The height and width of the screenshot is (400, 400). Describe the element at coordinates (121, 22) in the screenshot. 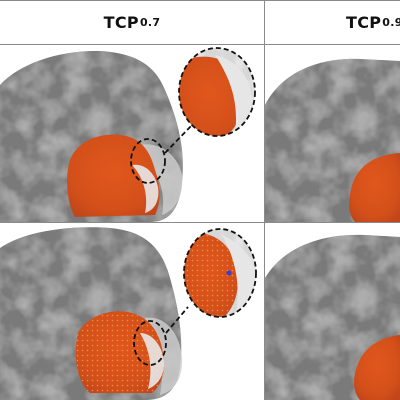

I see `column-header-left-label: TCP` at that location.